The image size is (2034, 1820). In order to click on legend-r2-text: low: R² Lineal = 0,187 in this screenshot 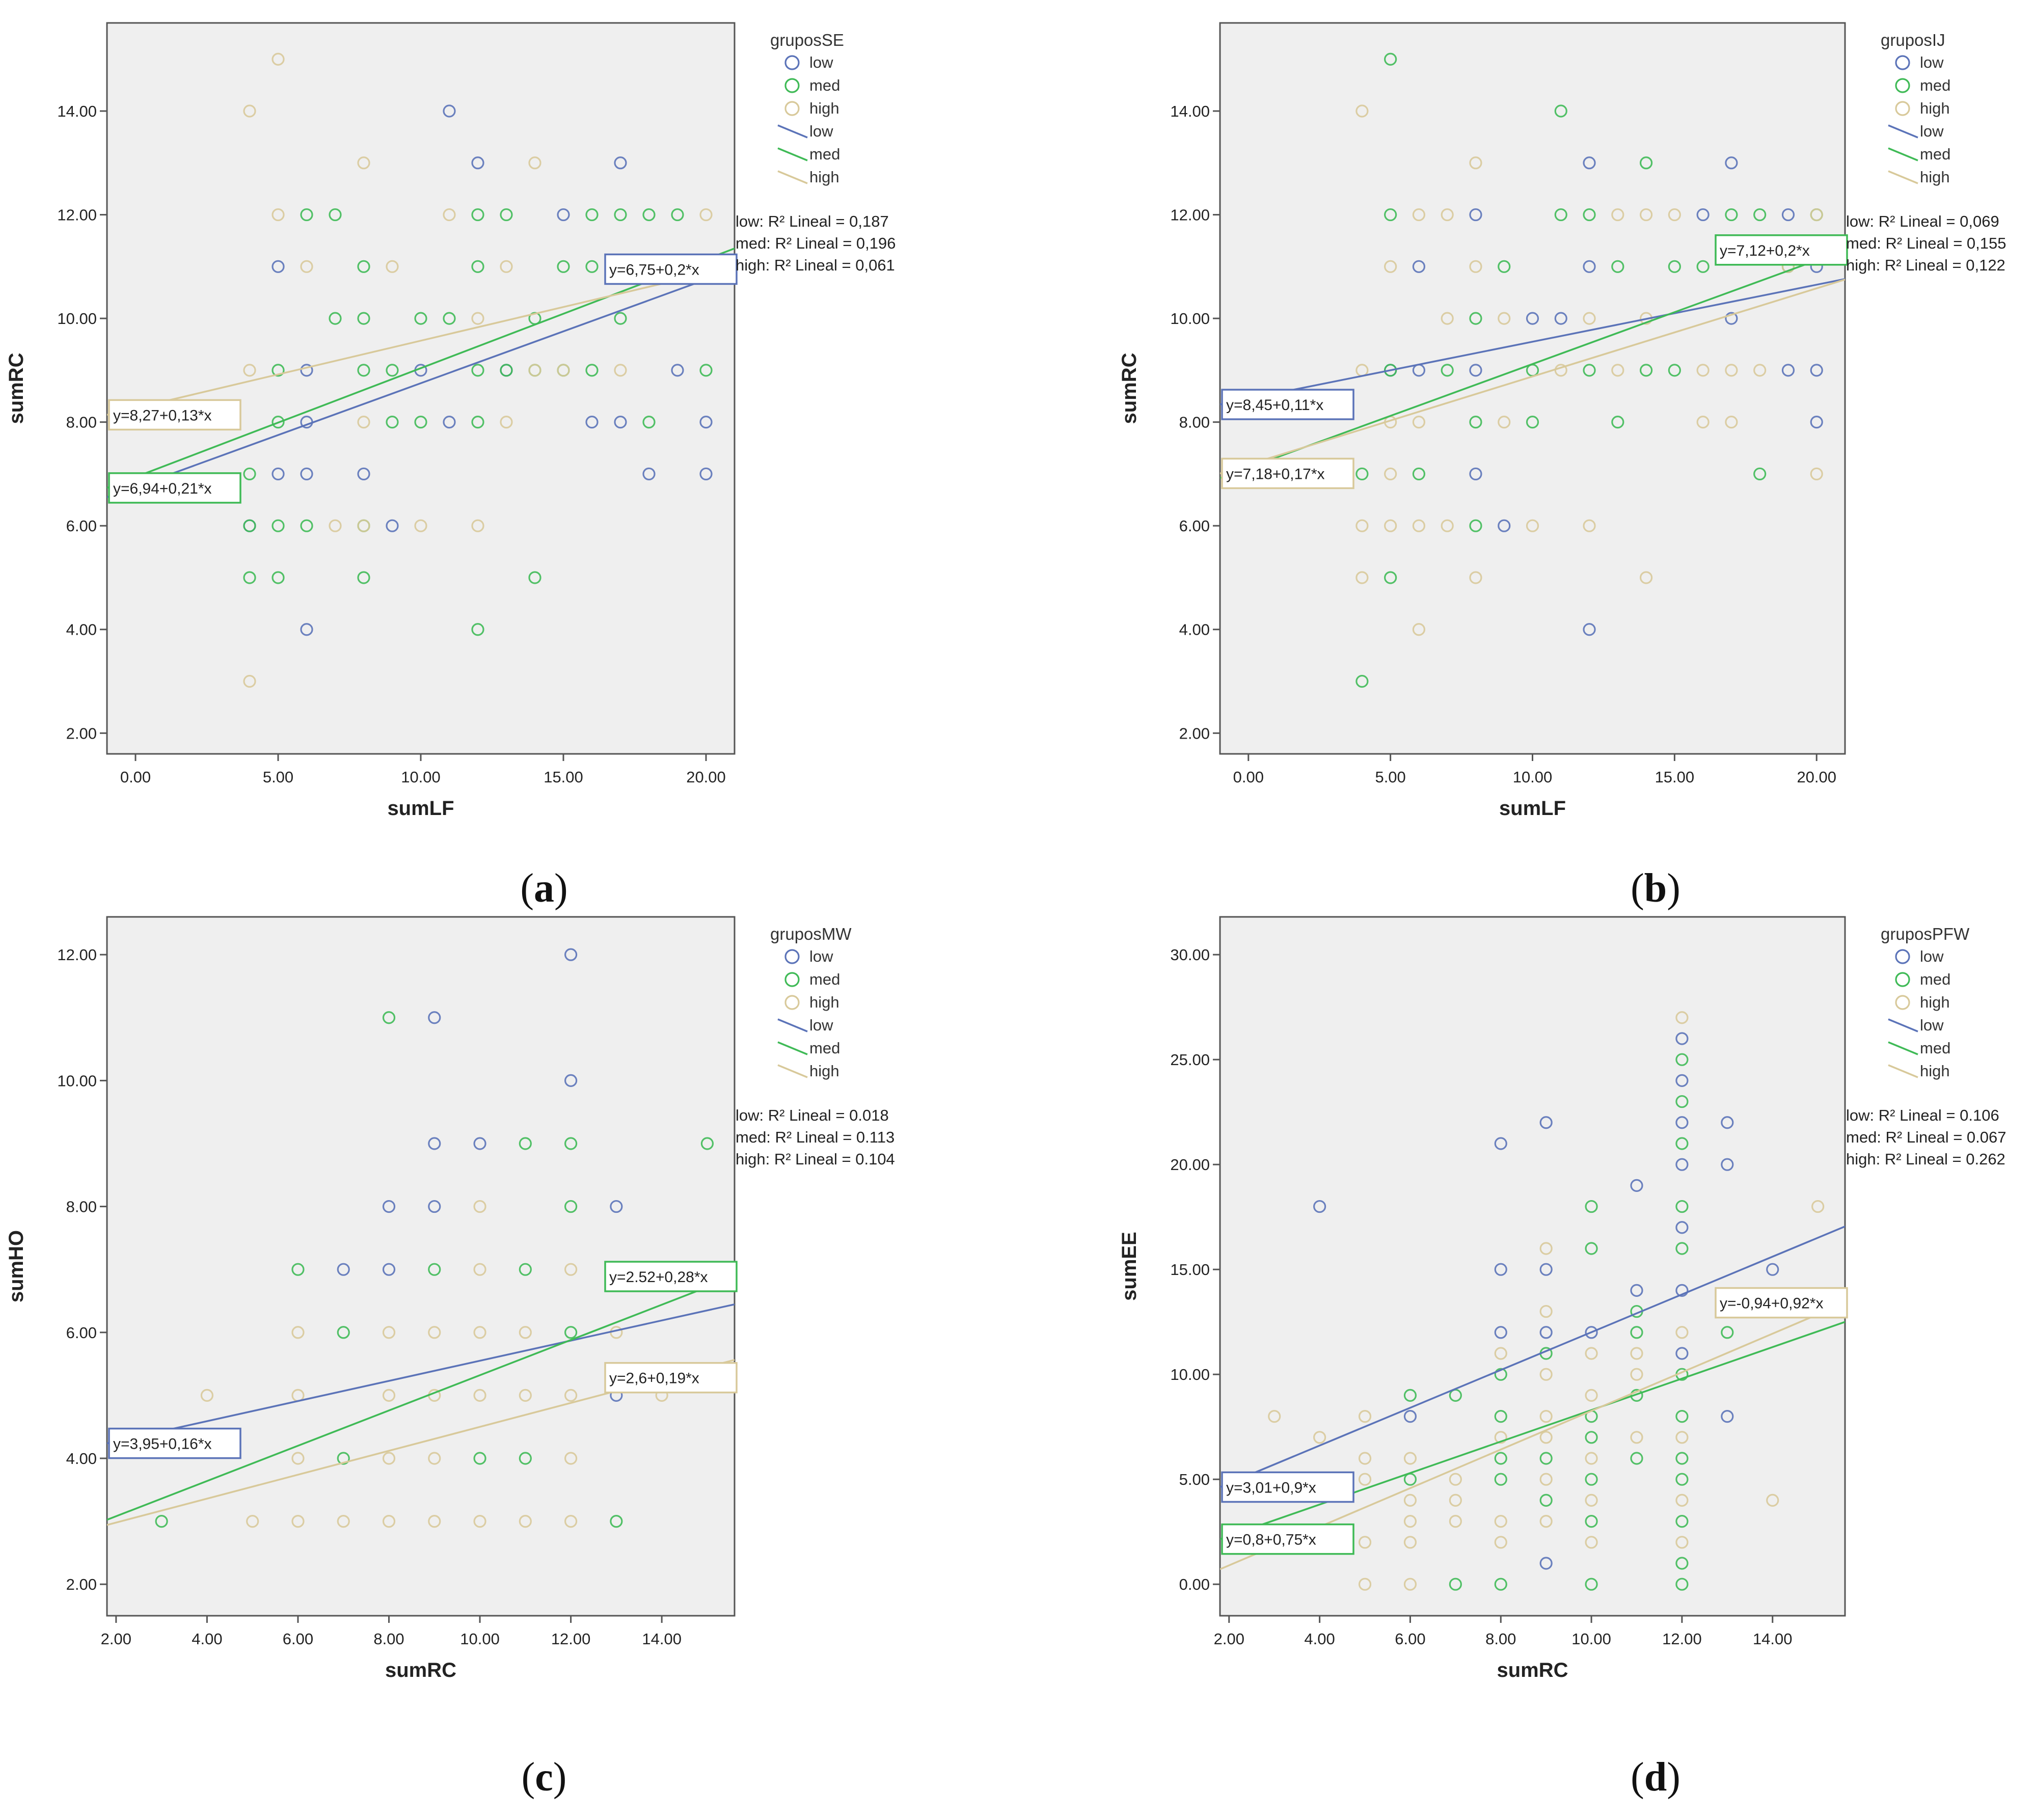, I will do `click(812, 221)`.